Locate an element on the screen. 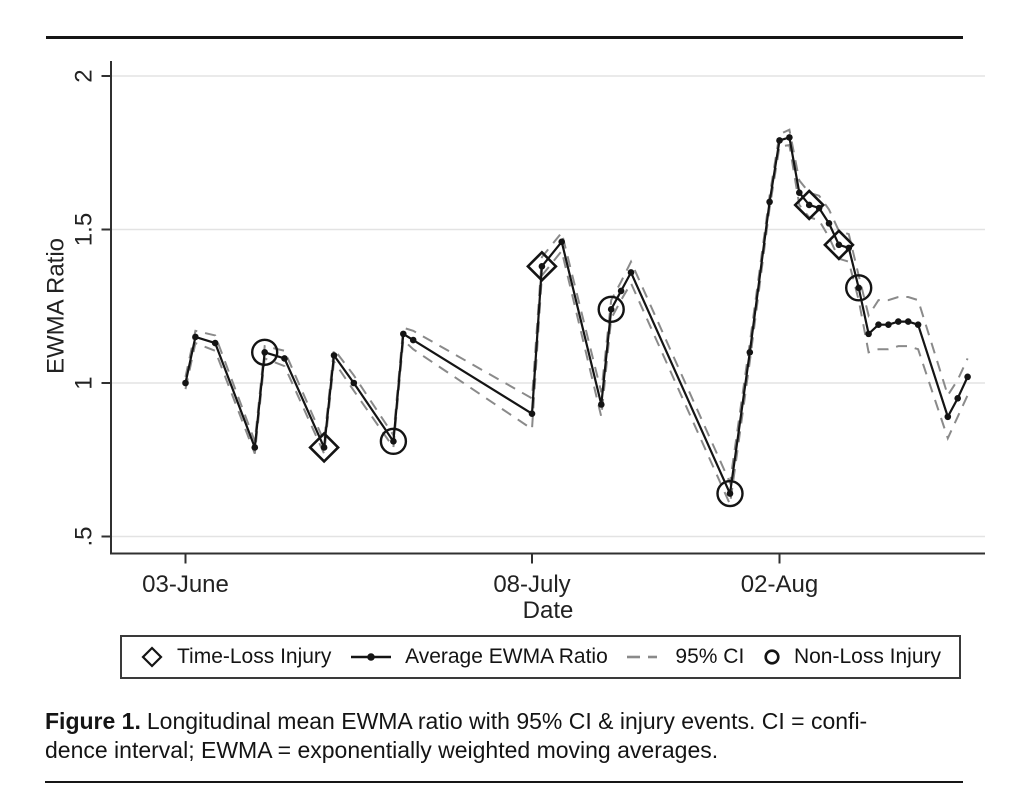 The image size is (1010, 808). diamond-icon is located at coordinates (152, 657).